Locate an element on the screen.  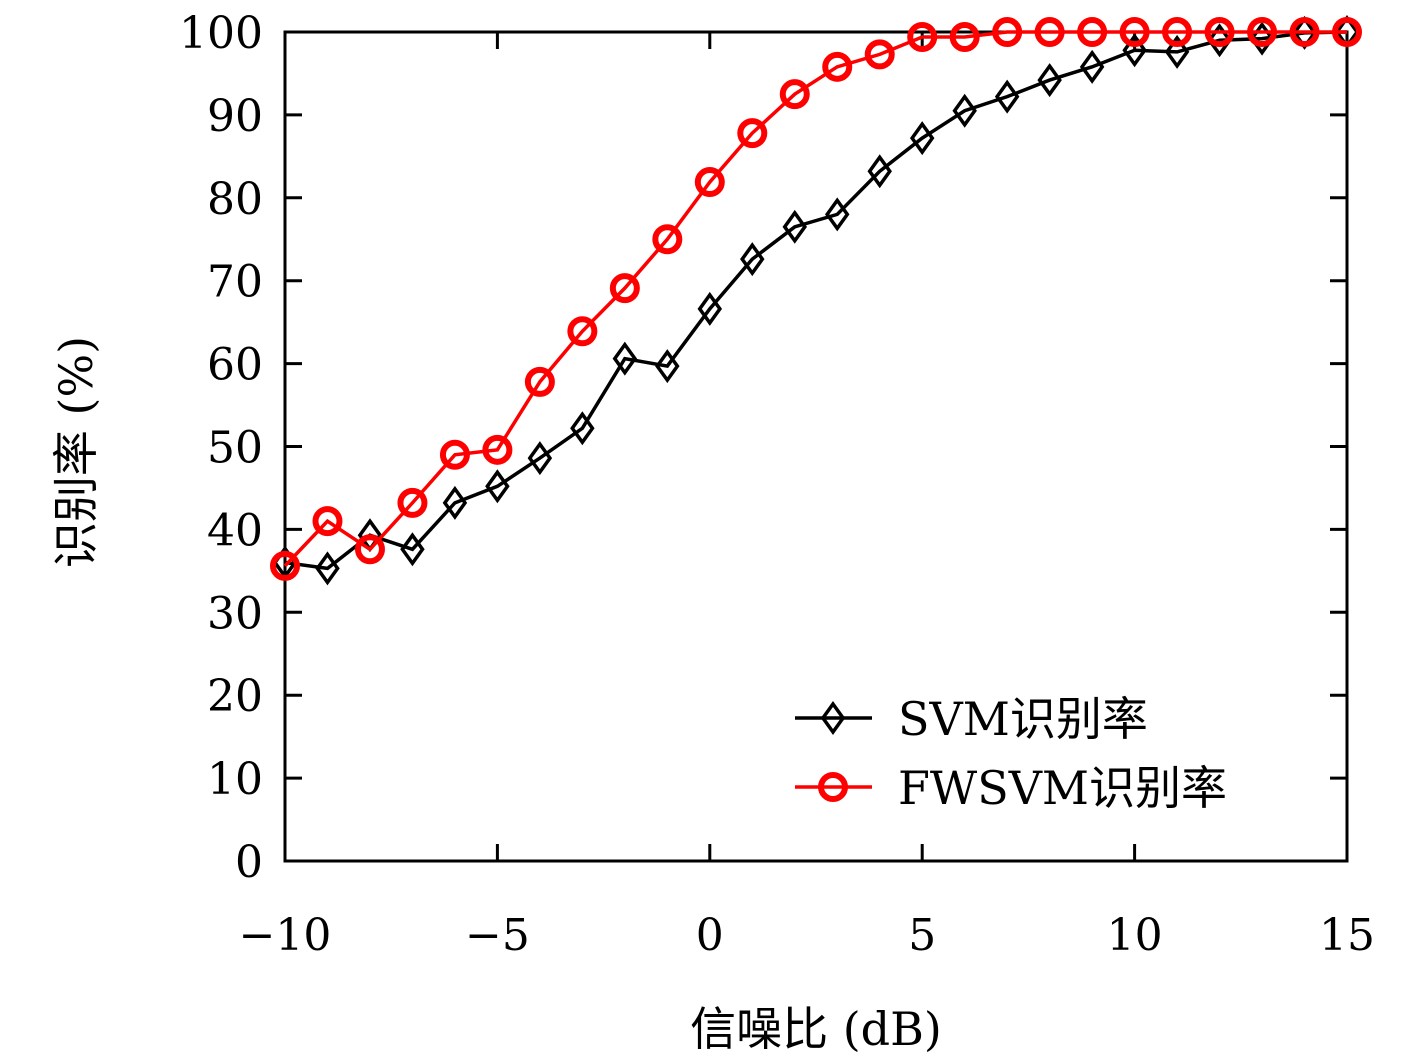
x-axis-label: 信噪比 (dB) is located at coordinates (816, 1029).